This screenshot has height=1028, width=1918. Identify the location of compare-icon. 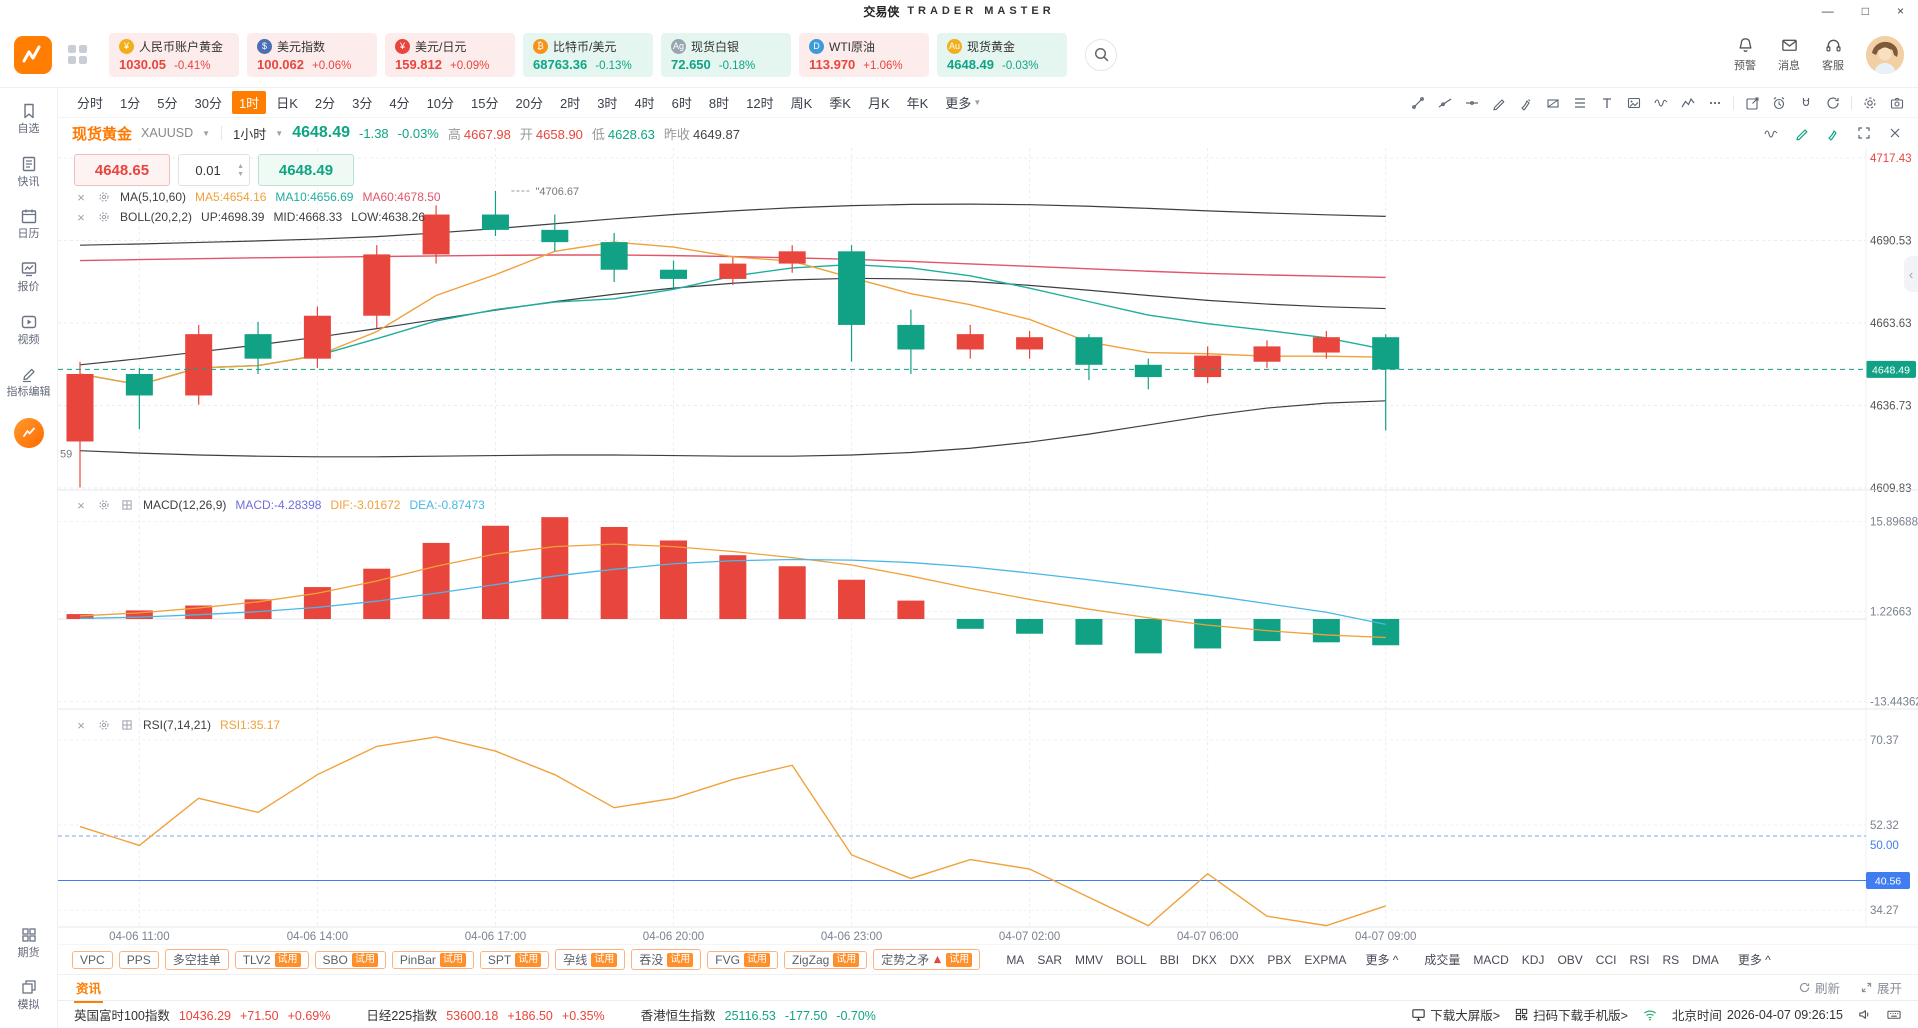
(1771, 133).